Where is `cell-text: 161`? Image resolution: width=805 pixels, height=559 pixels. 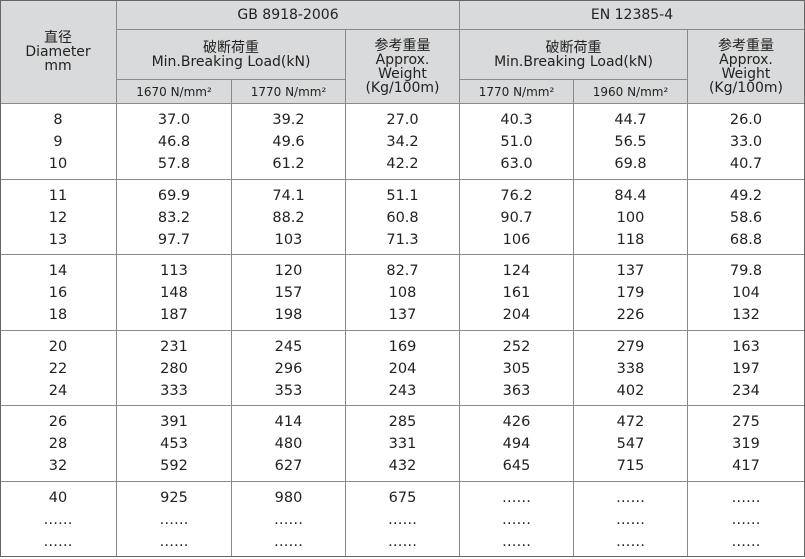
cell-text: 161 is located at coordinates (516, 293).